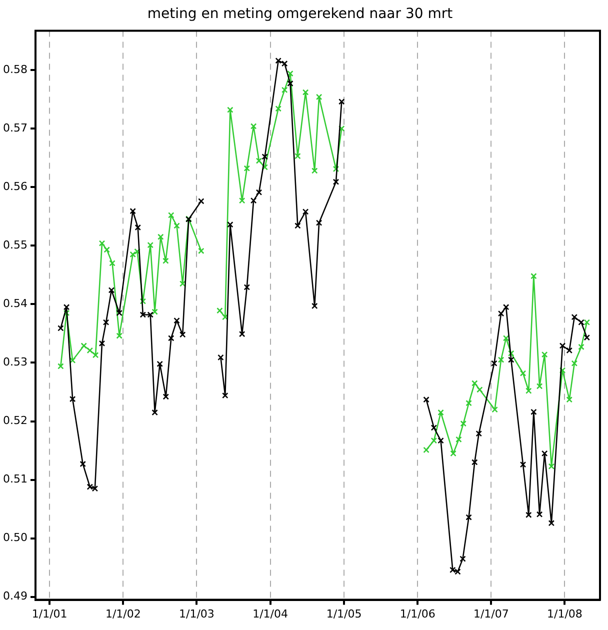 Image resolution: width=608 pixels, height=630 pixels. What do you see at coordinates (15, 69) in the screenshot?
I see `y-tick-label: 0.58` at bounding box center [15, 69].